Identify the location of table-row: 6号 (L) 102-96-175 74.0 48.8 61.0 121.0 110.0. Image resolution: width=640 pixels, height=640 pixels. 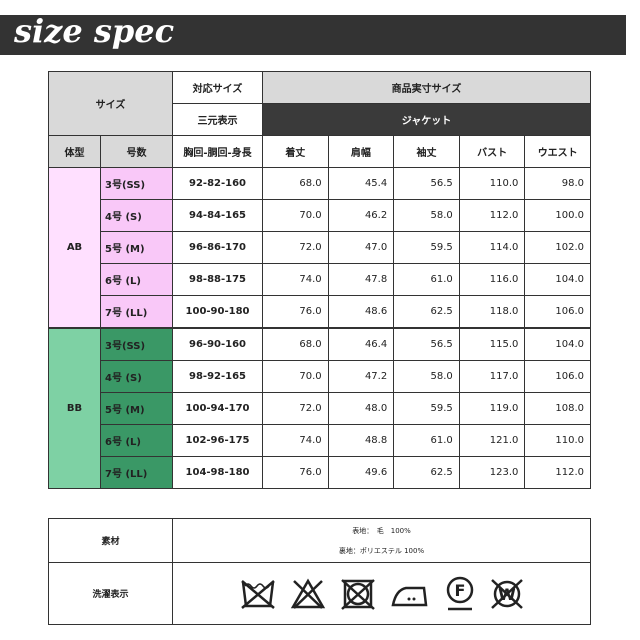
(320, 440).